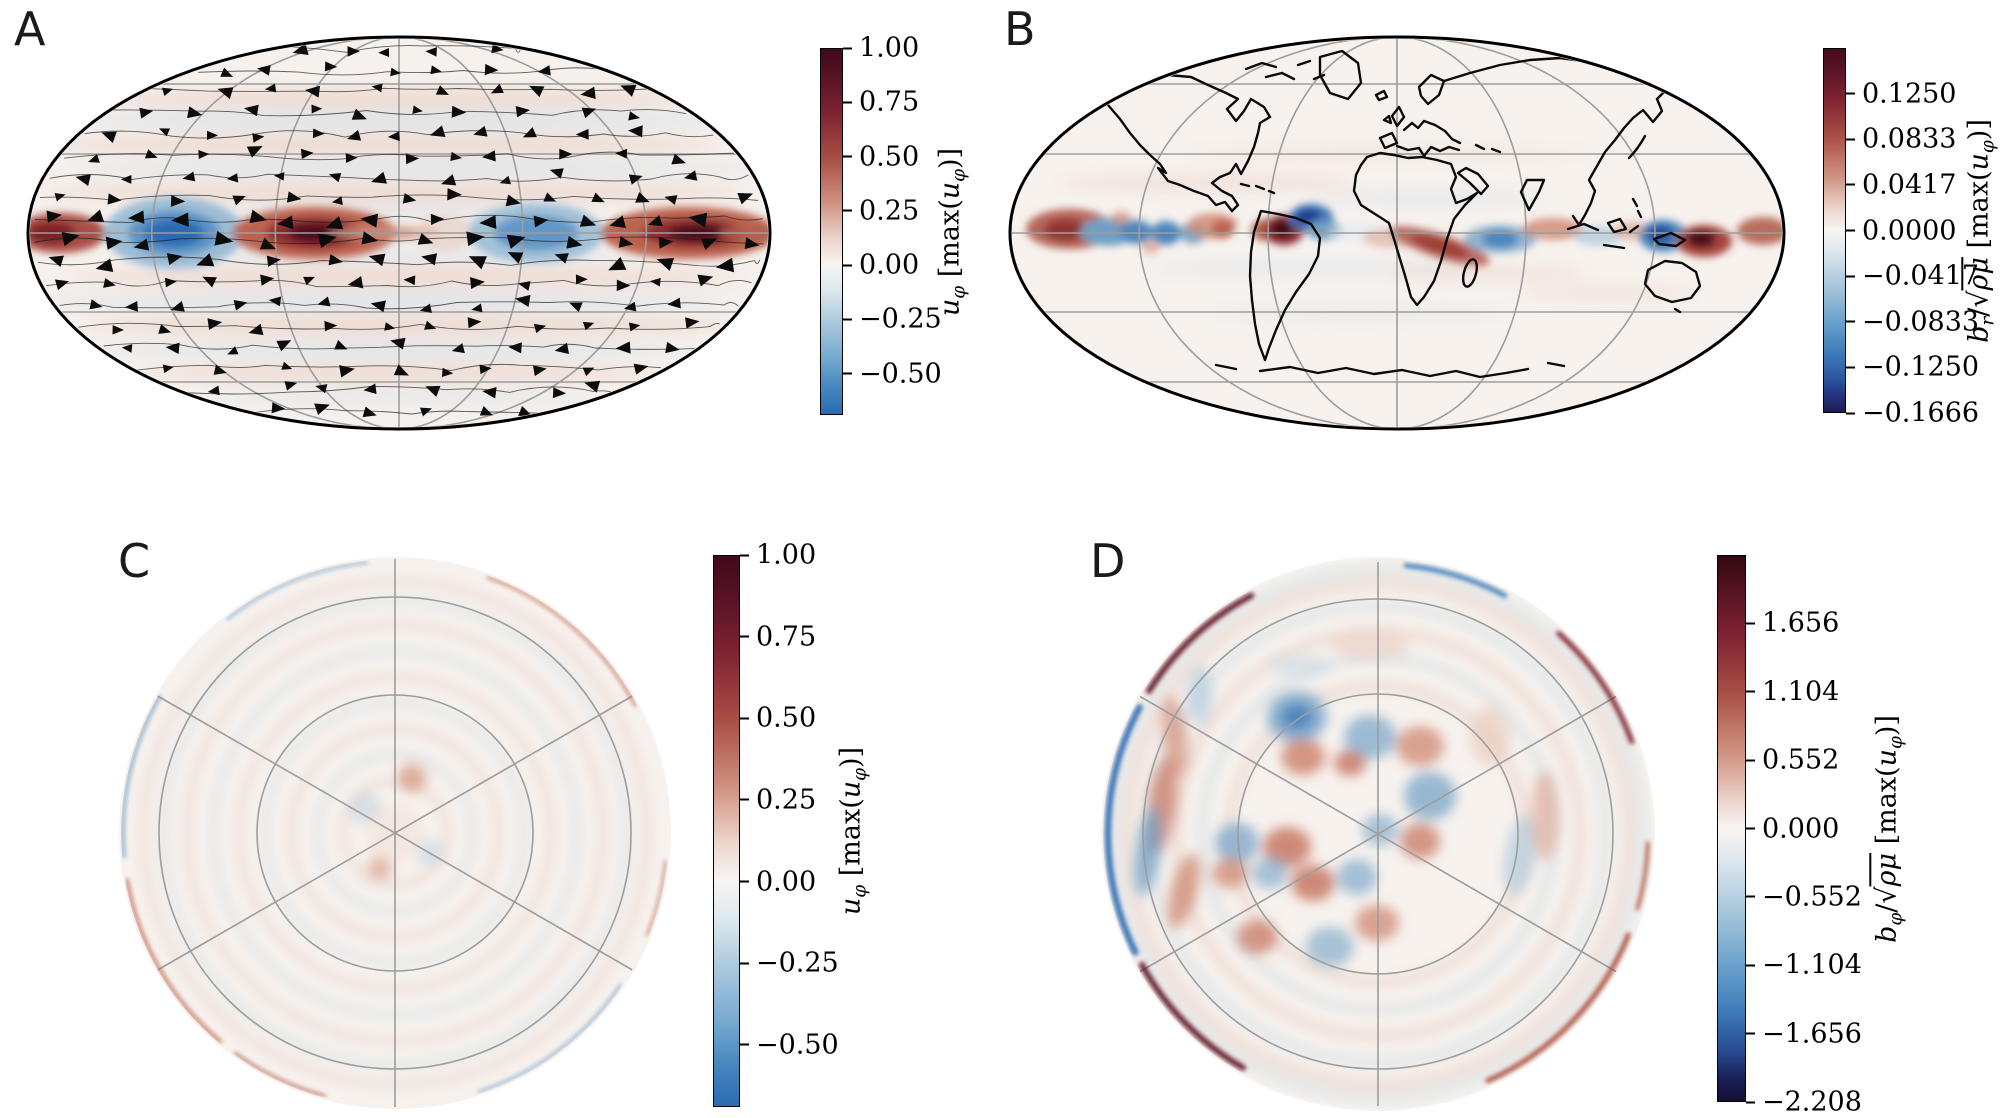 This screenshot has height=1118, width=2000. I want to click on panel-a-letter: A, so click(30, 29).